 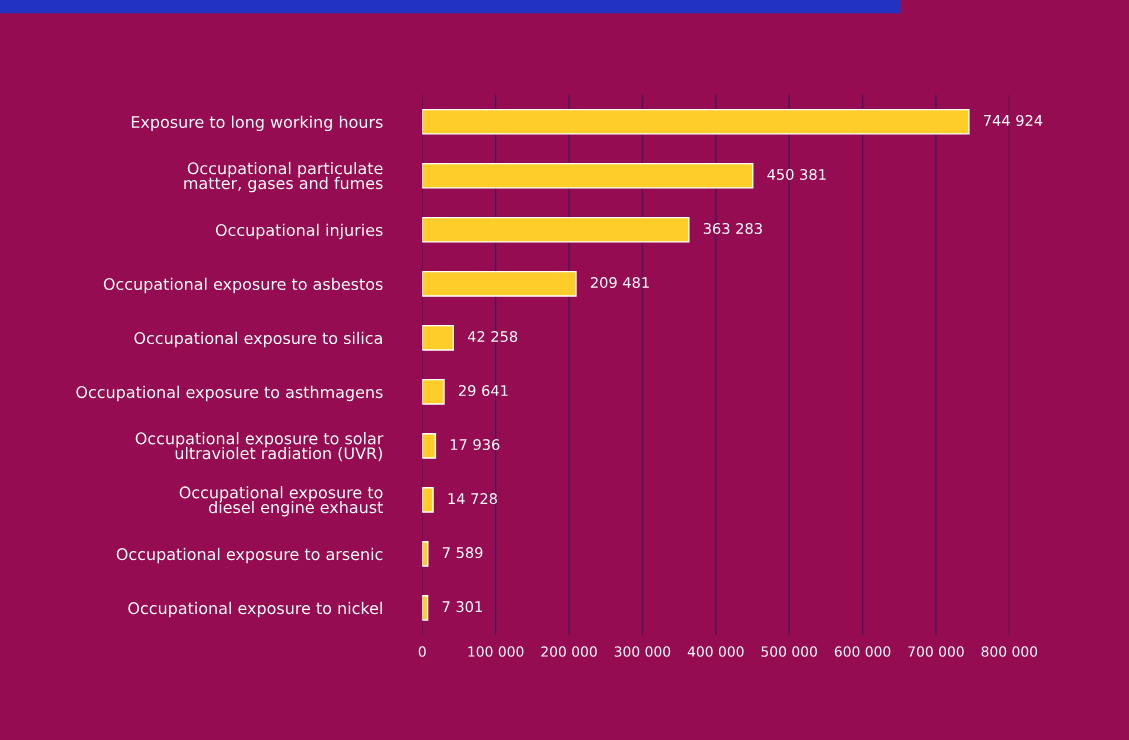 I want to click on y-tick-label: Occupational exposure to asbestos, so click(x=243, y=285).